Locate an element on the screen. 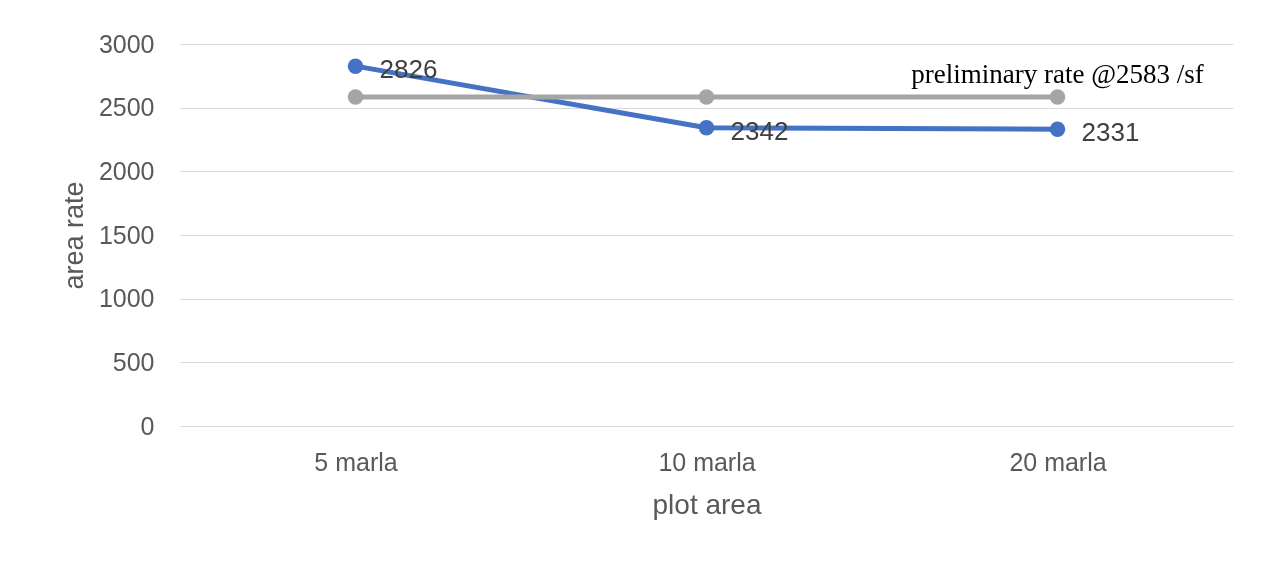 The image size is (1267, 565). y-tick-label: 1500 is located at coordinates (126, 234).